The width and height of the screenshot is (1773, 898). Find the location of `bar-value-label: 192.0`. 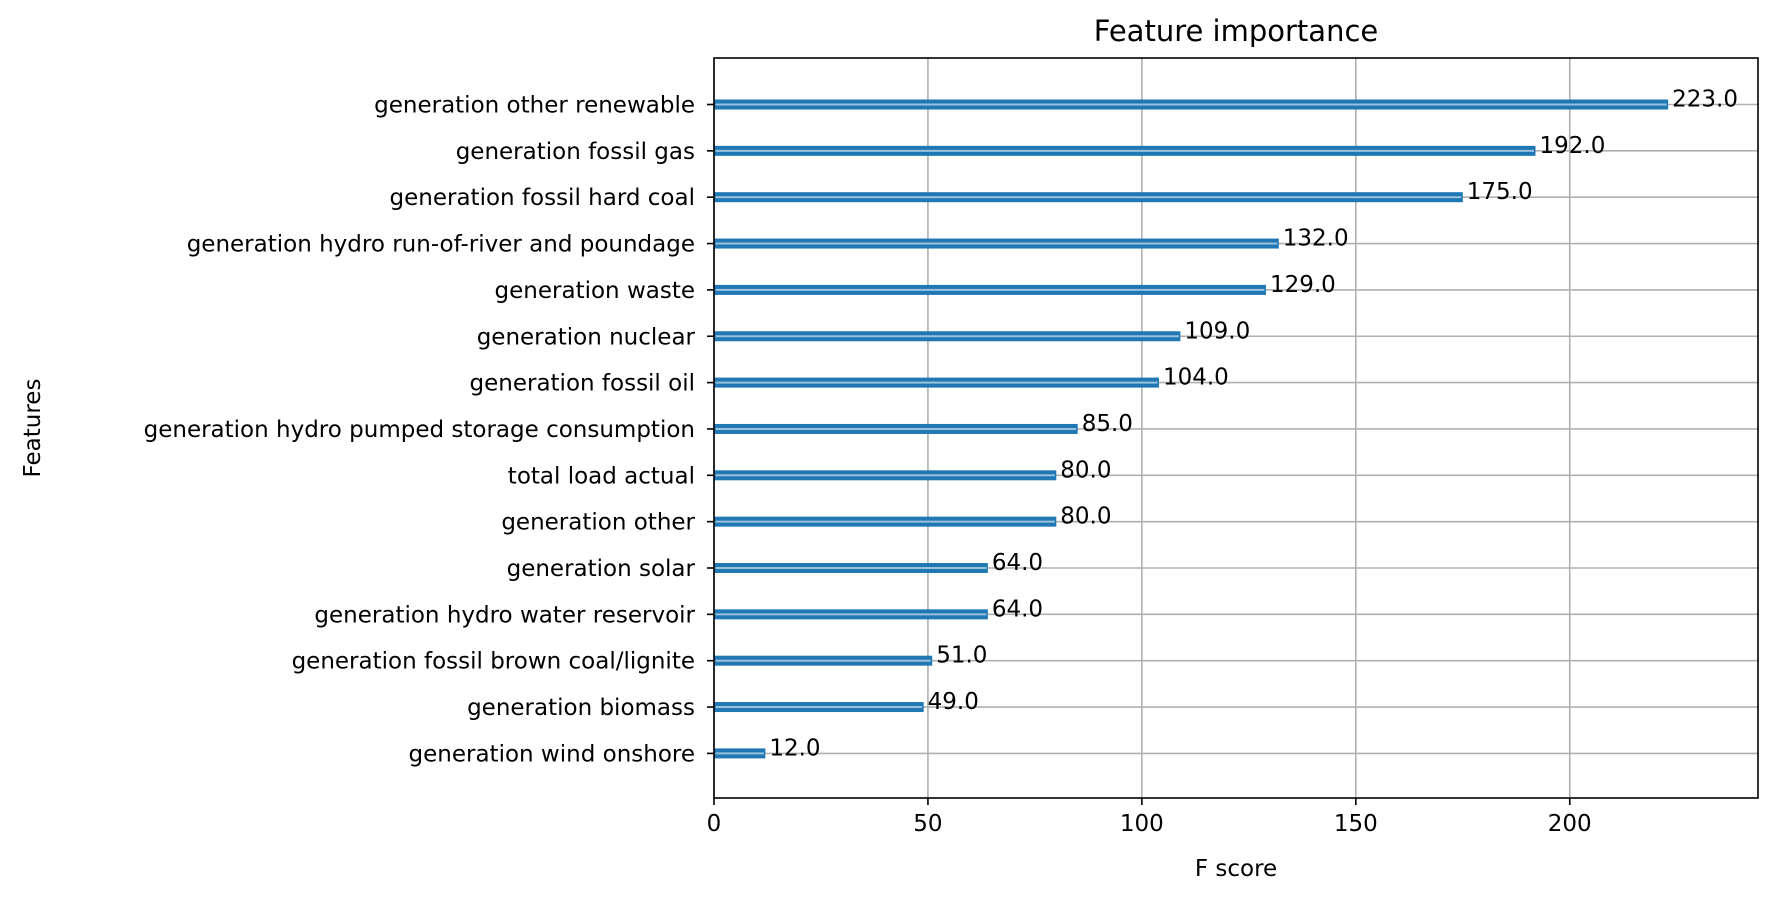

bar-value-label: 192.0 is located at coordinates (1573, 146).